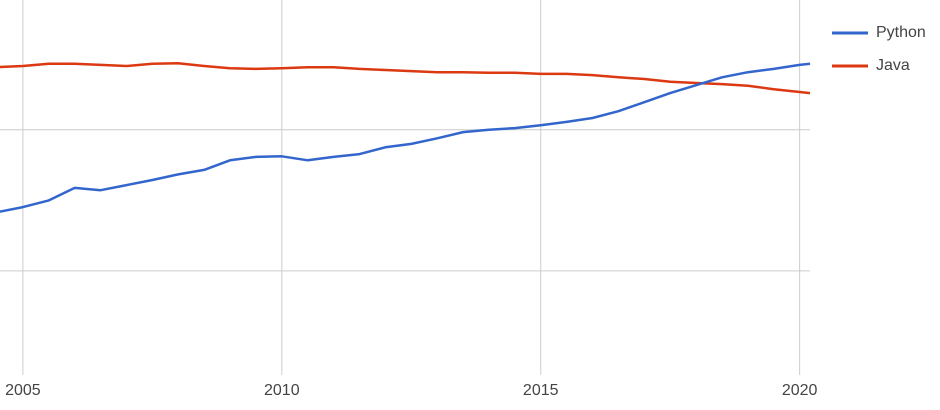  Describe the element at coordinates (800, 390) in the screenshot. I see `x-tick-label: 2020` at that location.